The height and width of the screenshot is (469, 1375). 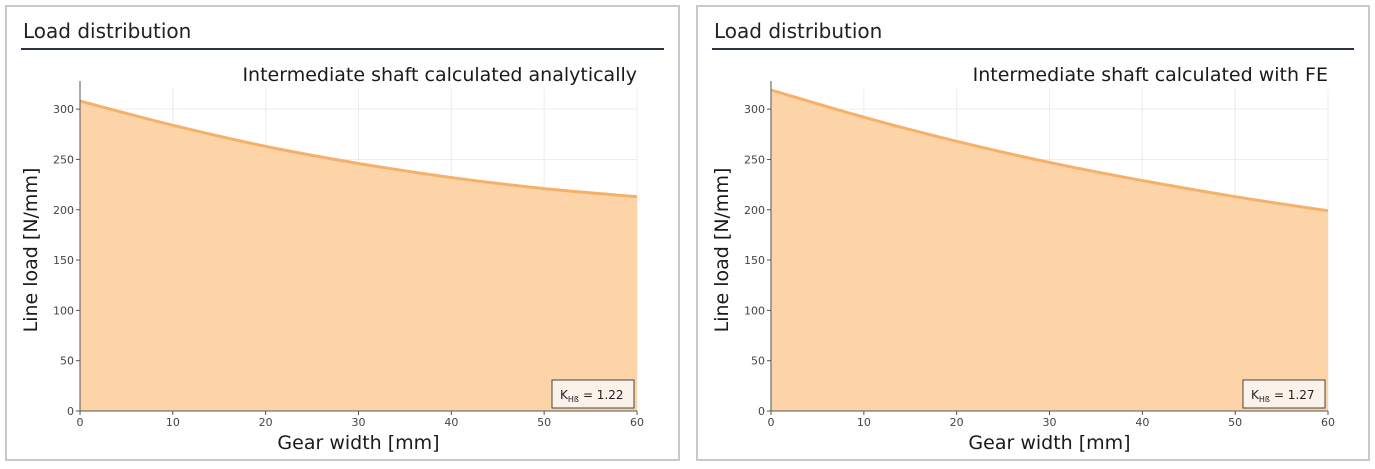 I want to click on khb-value: = 1.22, so click(x=603, y=395).